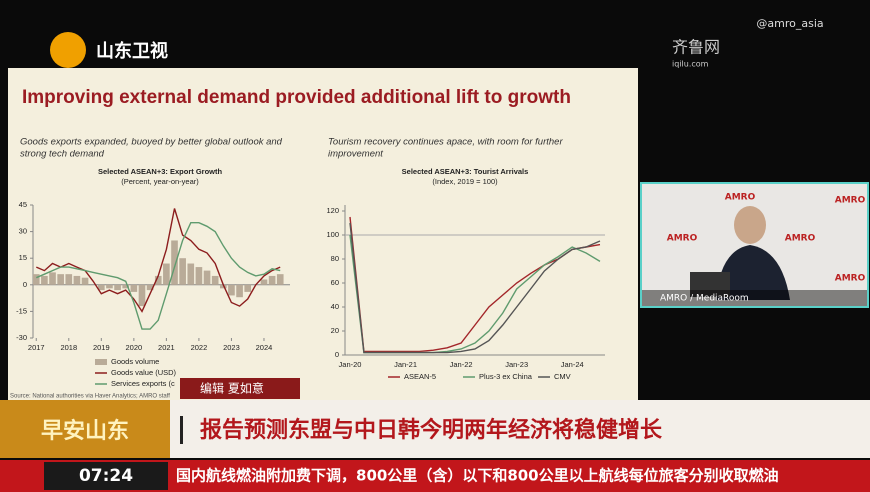 This screenshot has height=492, width=870. Describe the element at coordinates (350, 364) in the screenshot. I see `x-tick-label: Jan-20` at that location.